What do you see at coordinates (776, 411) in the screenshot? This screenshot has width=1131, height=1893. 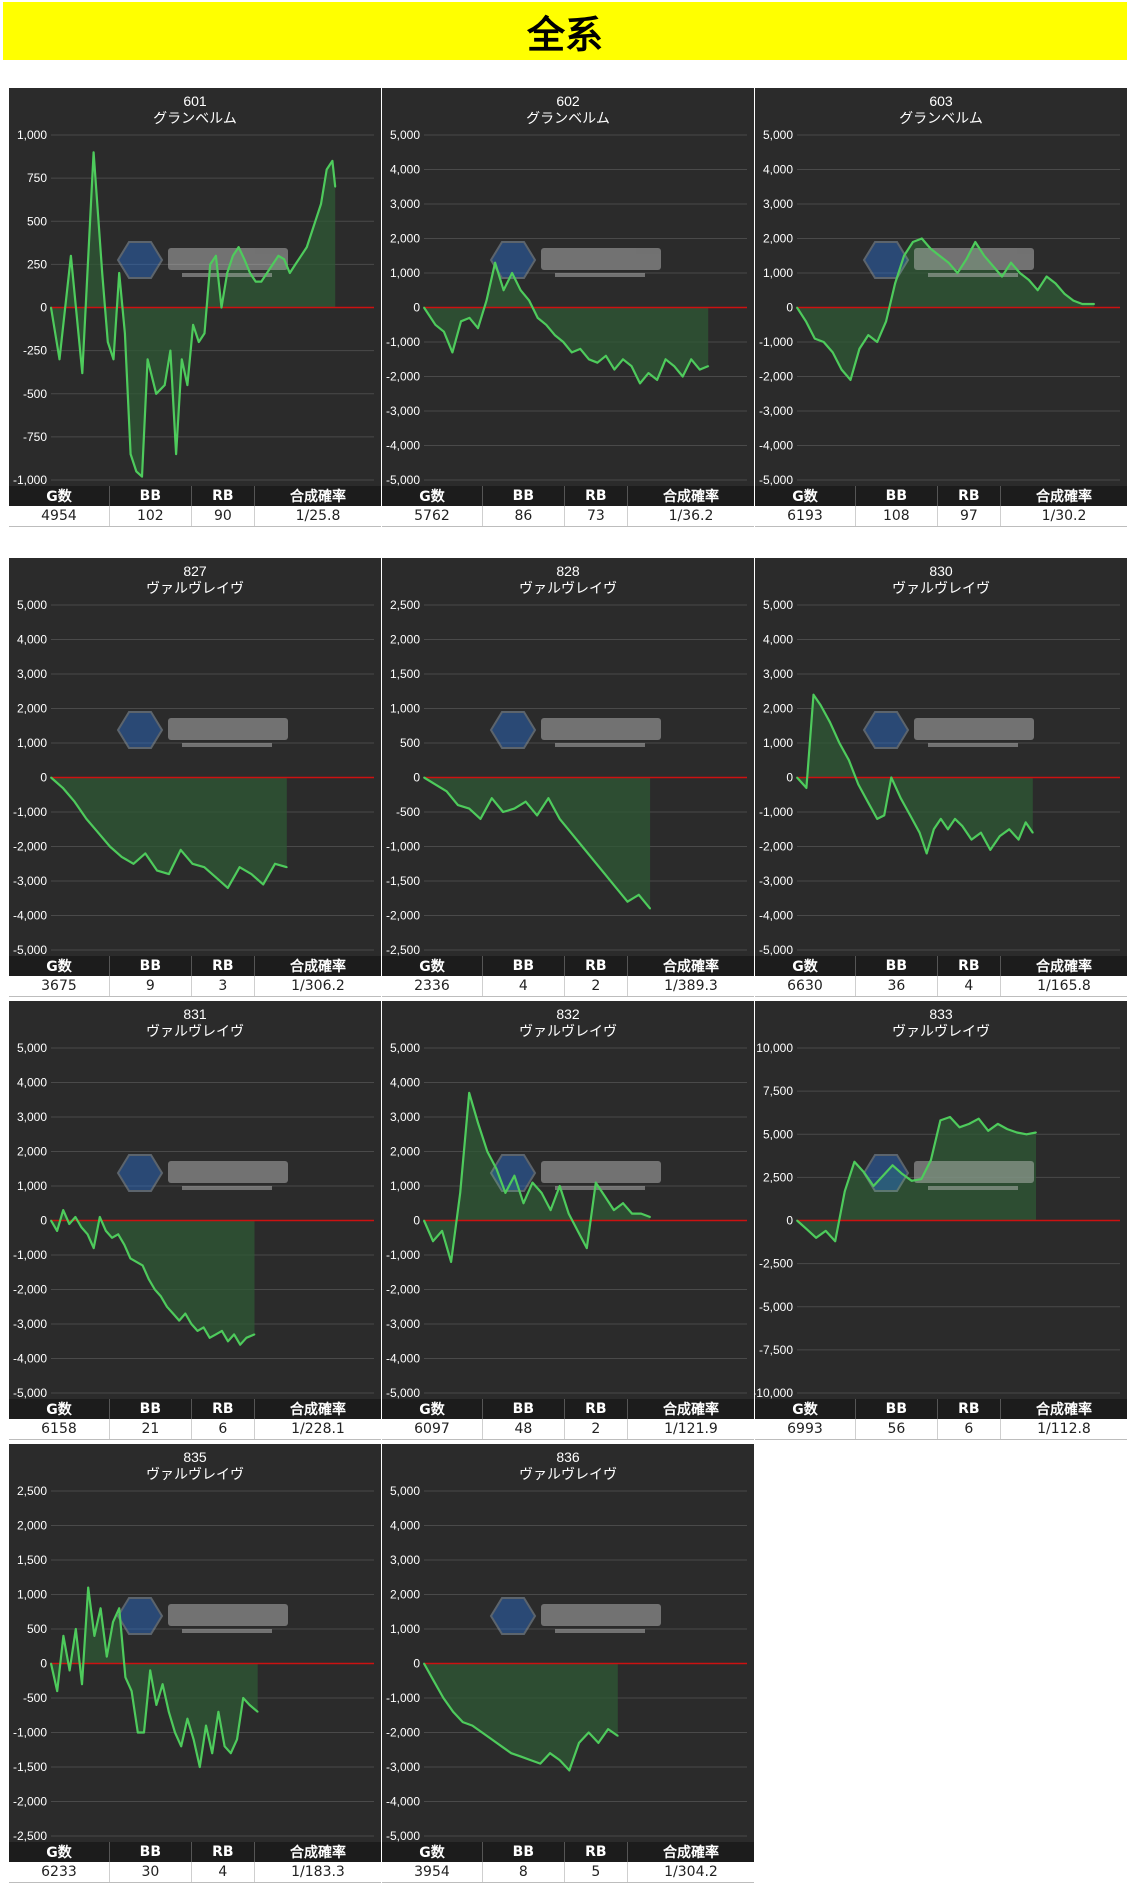 I see `y-tick-label: -3,000` at bounding box center [776, 411].